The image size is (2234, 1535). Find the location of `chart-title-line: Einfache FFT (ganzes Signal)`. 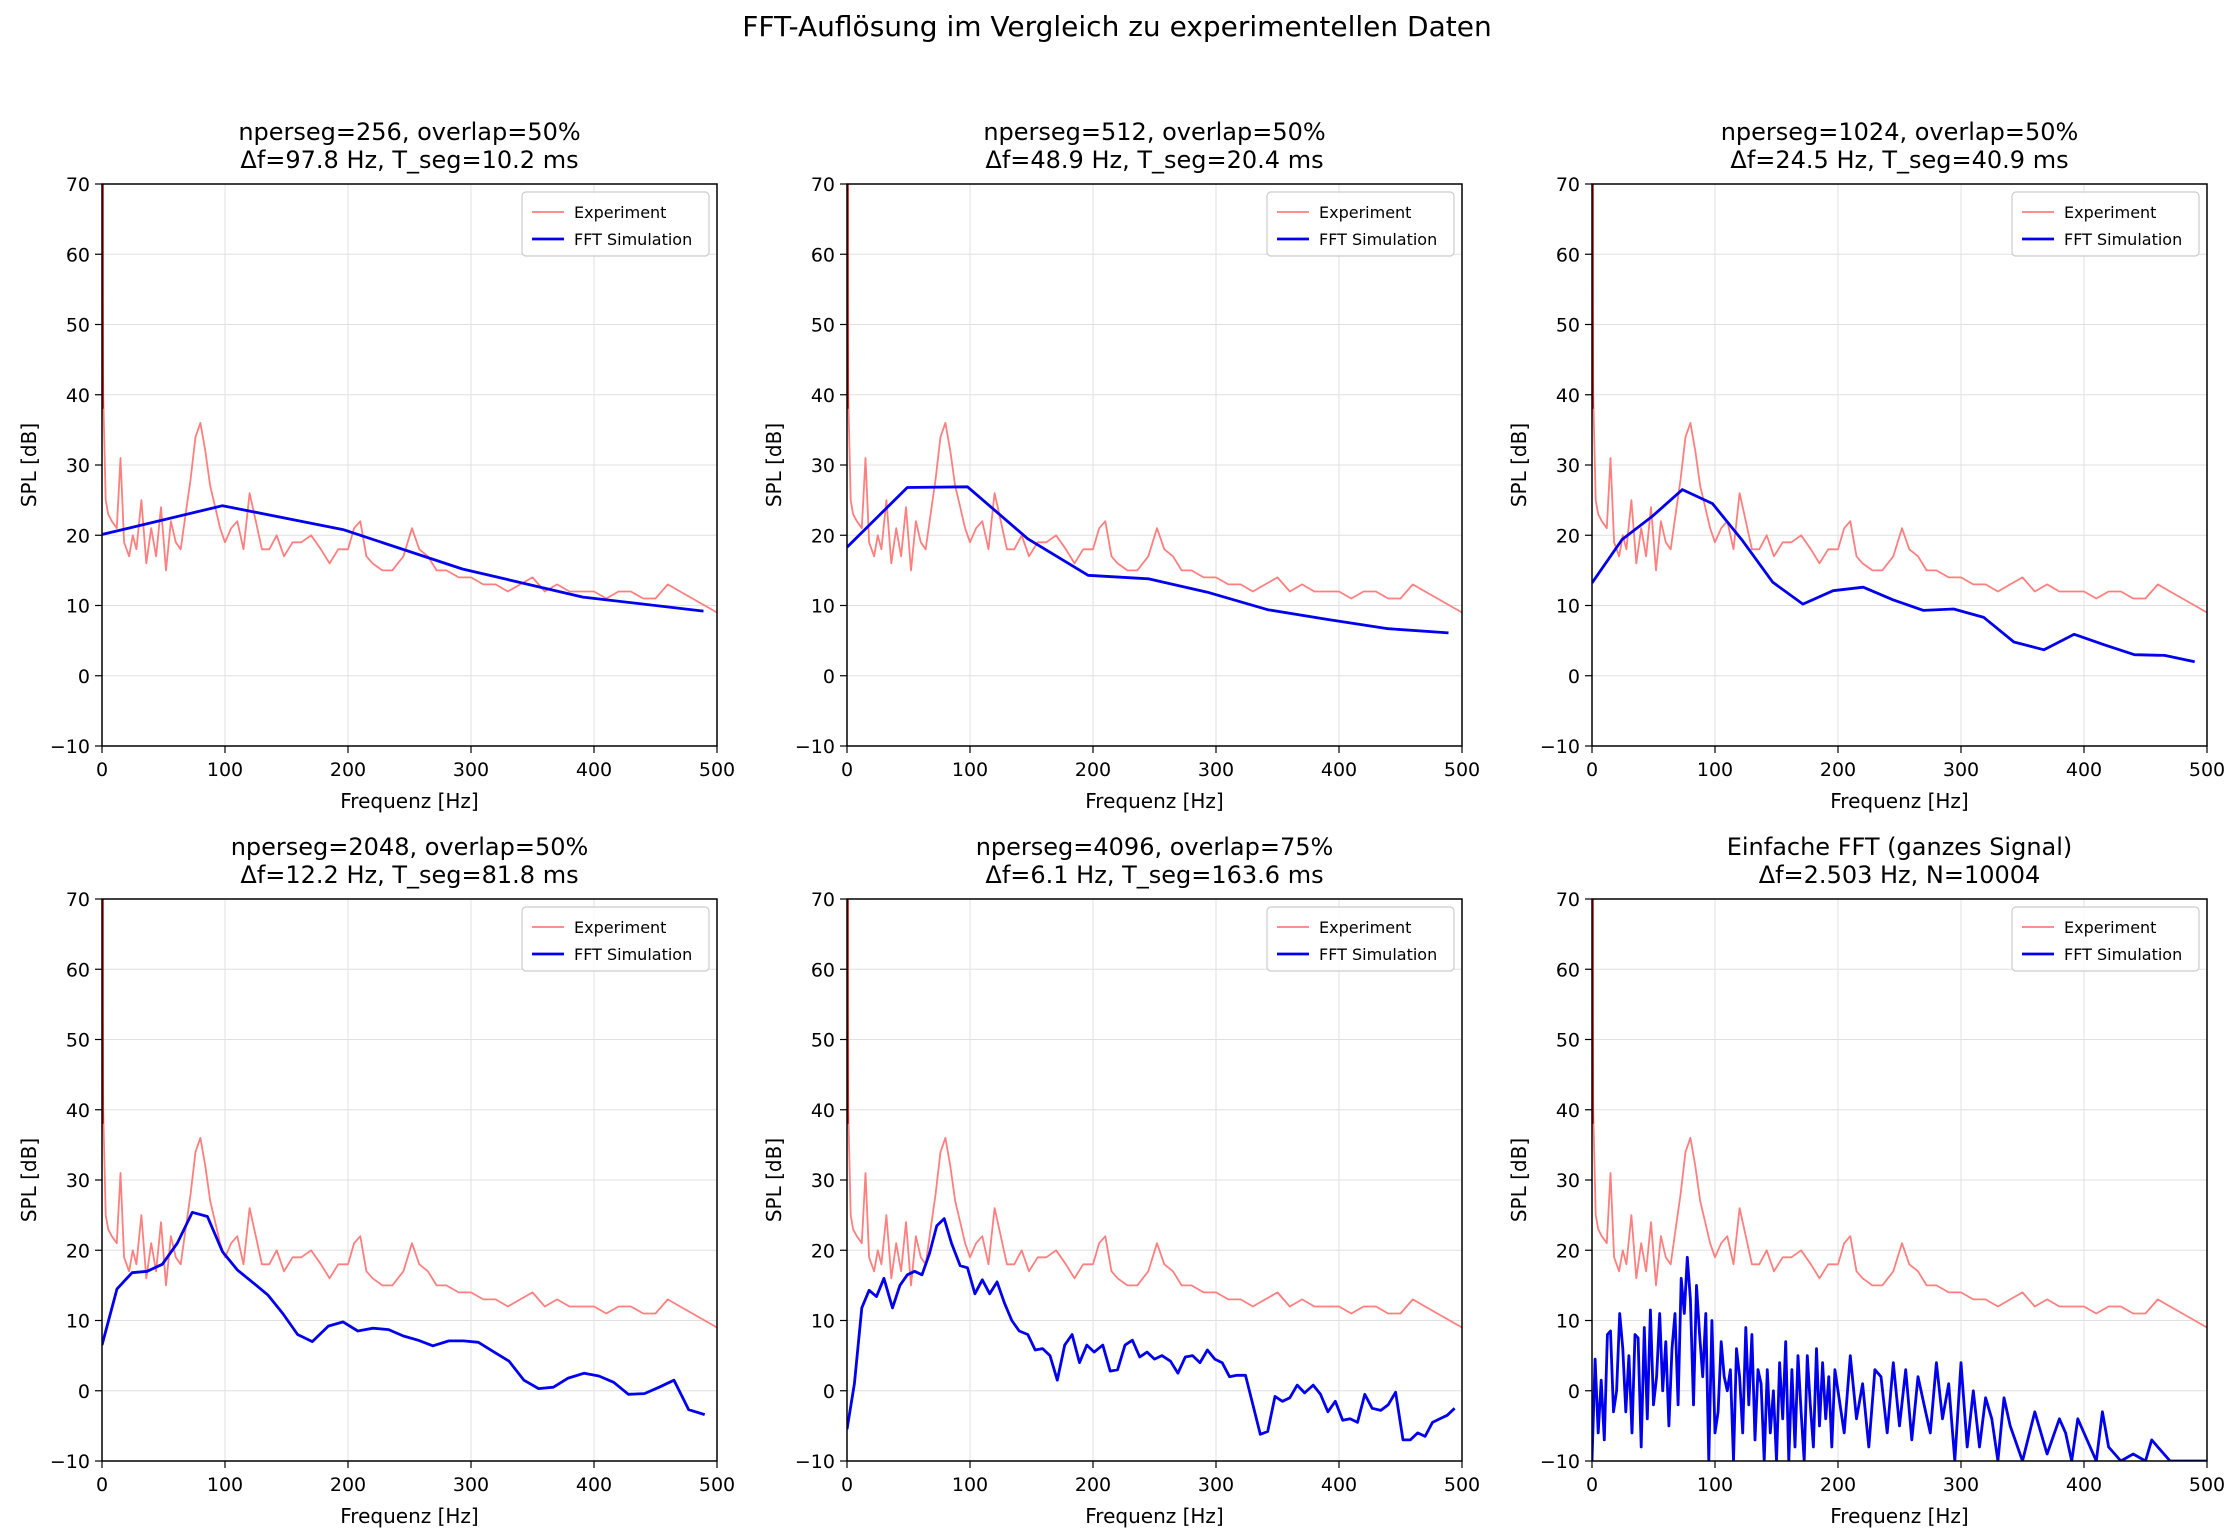

chart-title-line: Einfache FFT (ganzes Signal) is located at coordinates (1900, 847).